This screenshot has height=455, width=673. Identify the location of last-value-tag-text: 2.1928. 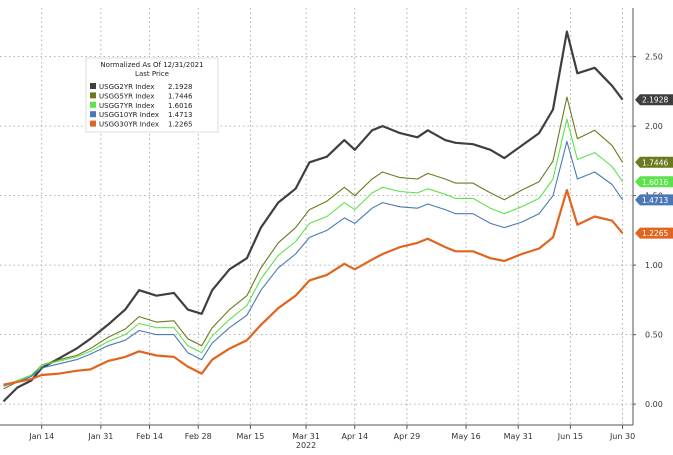
(655, 100).